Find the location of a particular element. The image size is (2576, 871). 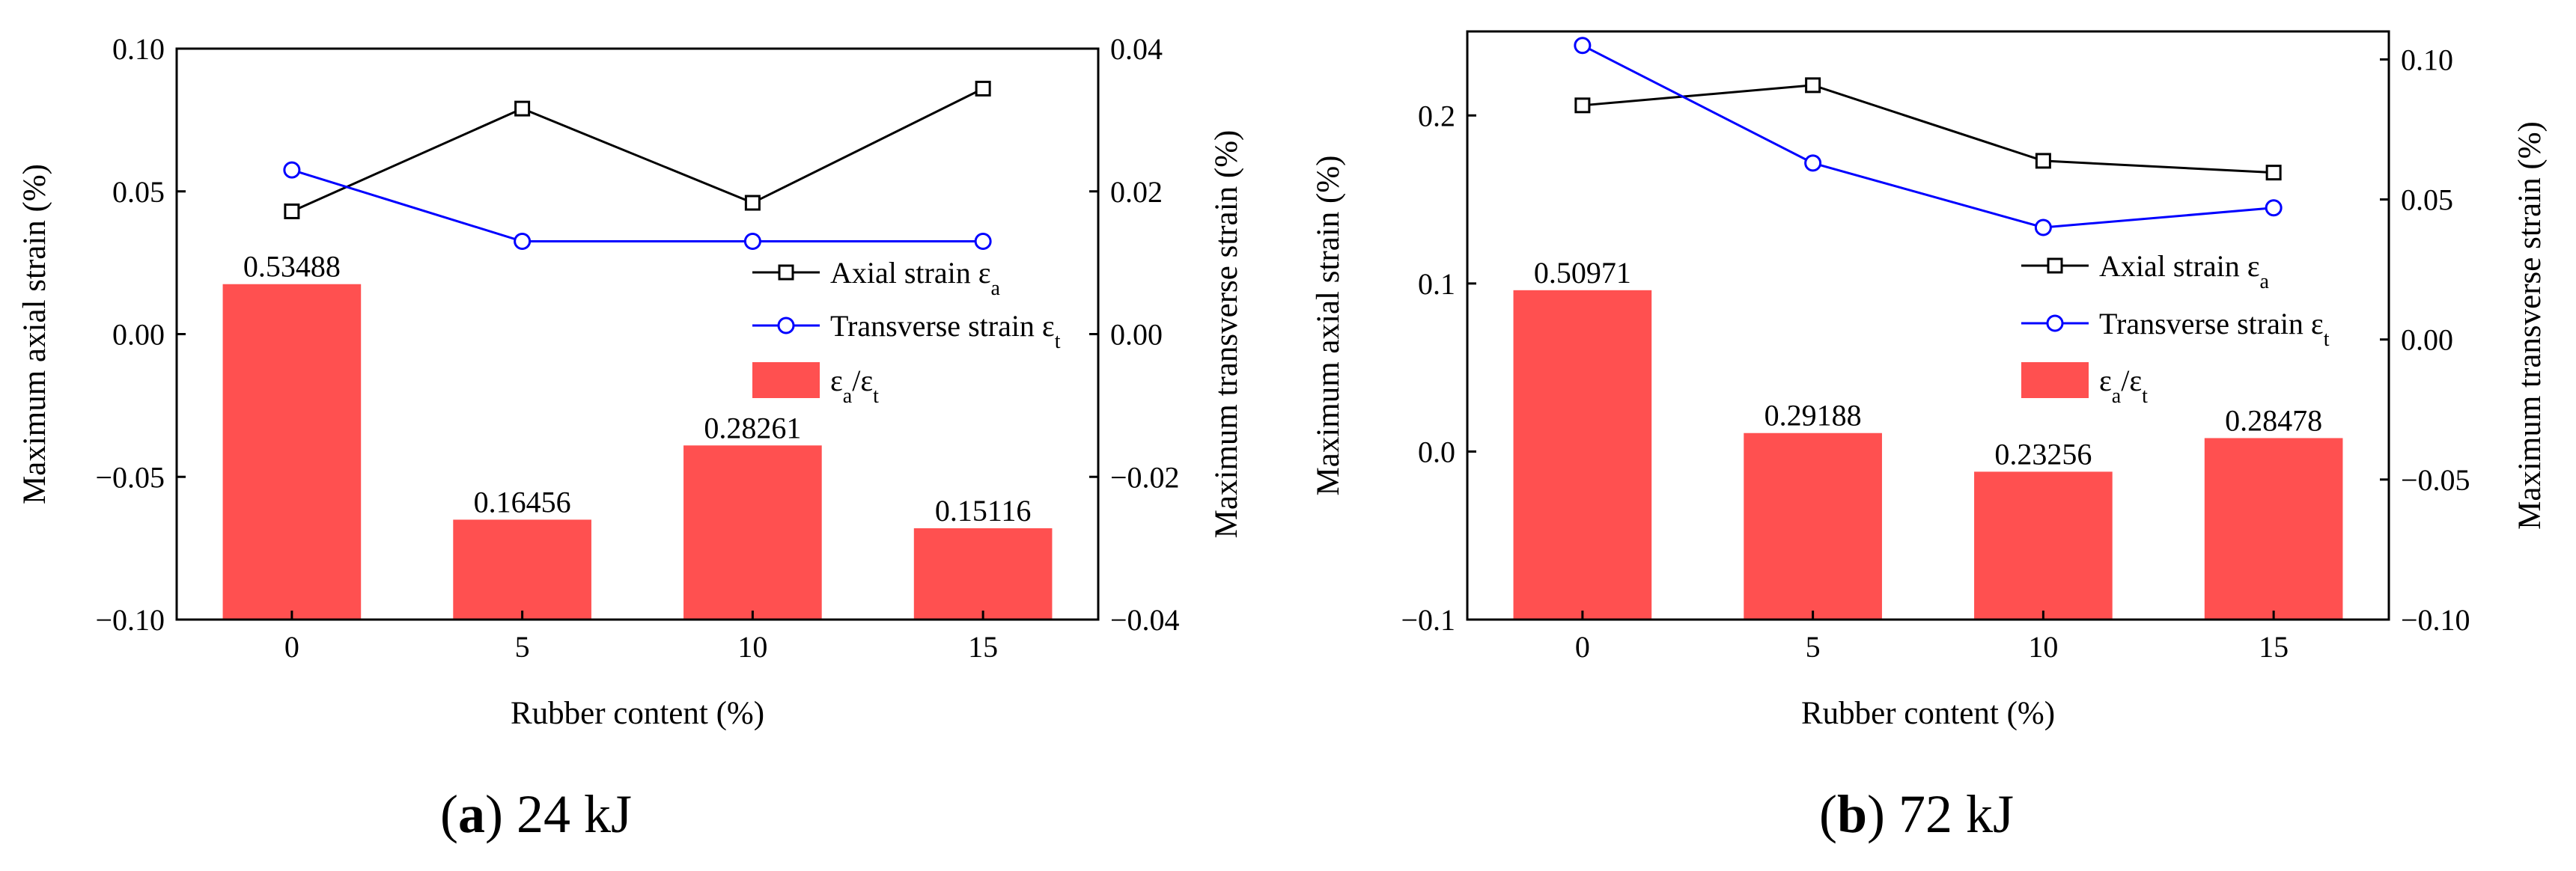

bar-value-label: 0.50971 is located at coordinates (1582, 273).